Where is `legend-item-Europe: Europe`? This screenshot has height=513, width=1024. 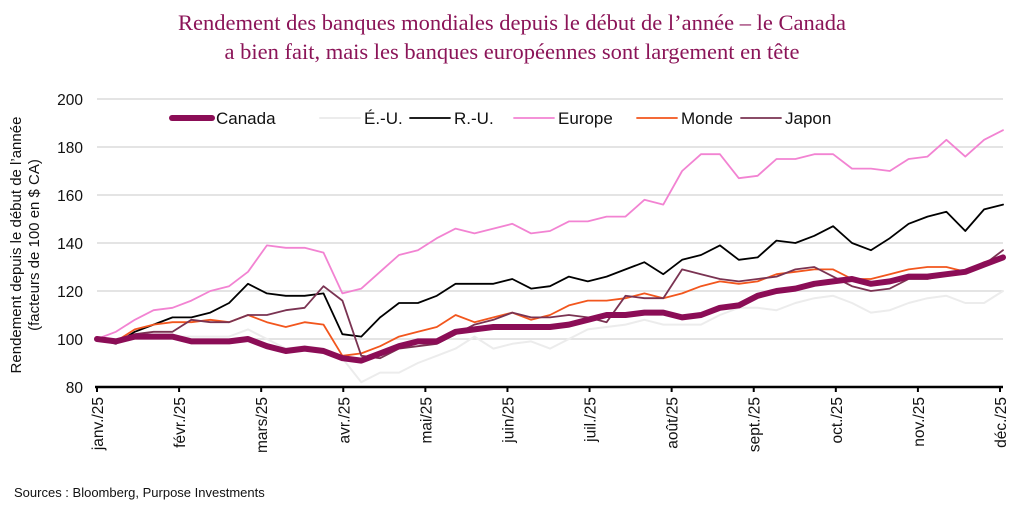 legend-item-Europe: Europe is located at coordinates (563, 118).